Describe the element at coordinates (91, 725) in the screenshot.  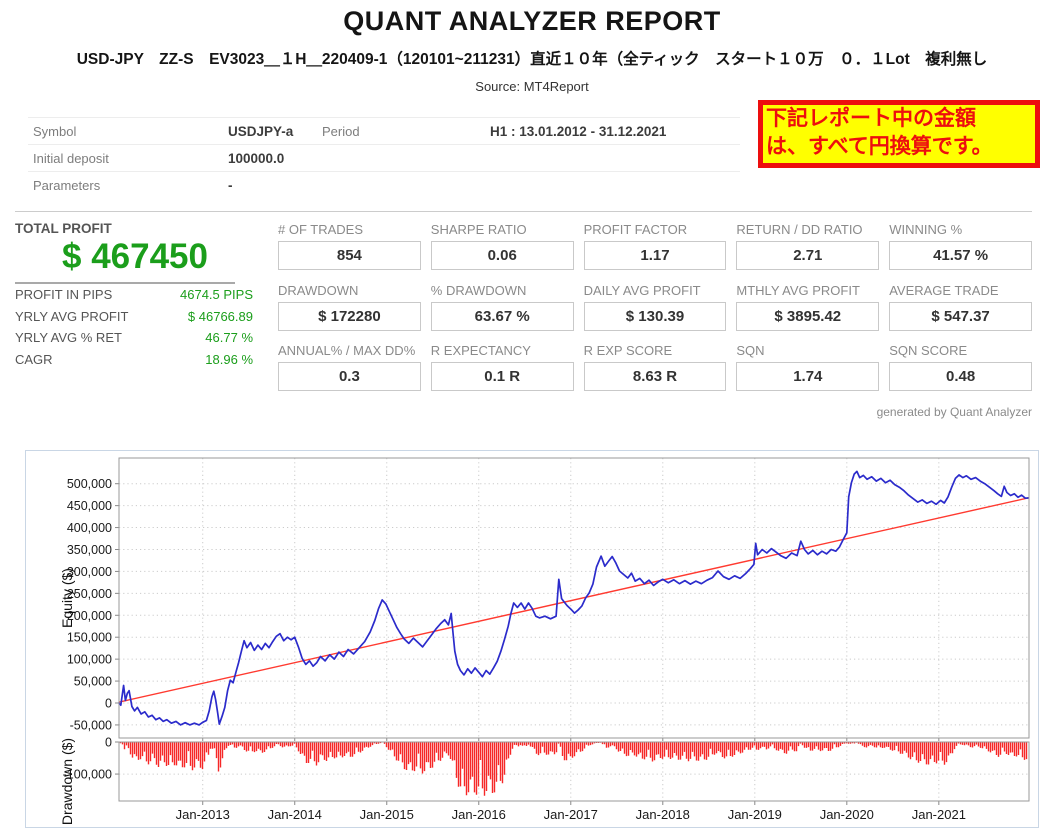
I see `equity-tick-label: -50,000` at that location.